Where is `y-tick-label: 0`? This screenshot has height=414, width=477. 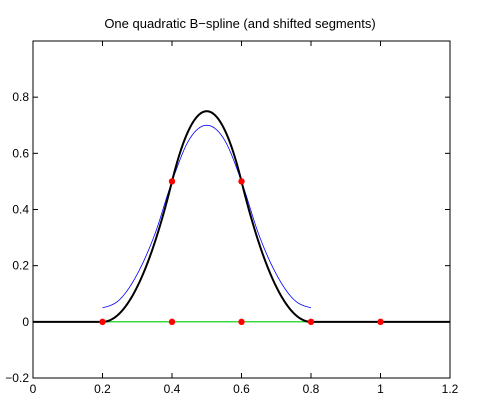
y-tick-label: 0 is located at coordinates (25, 322).